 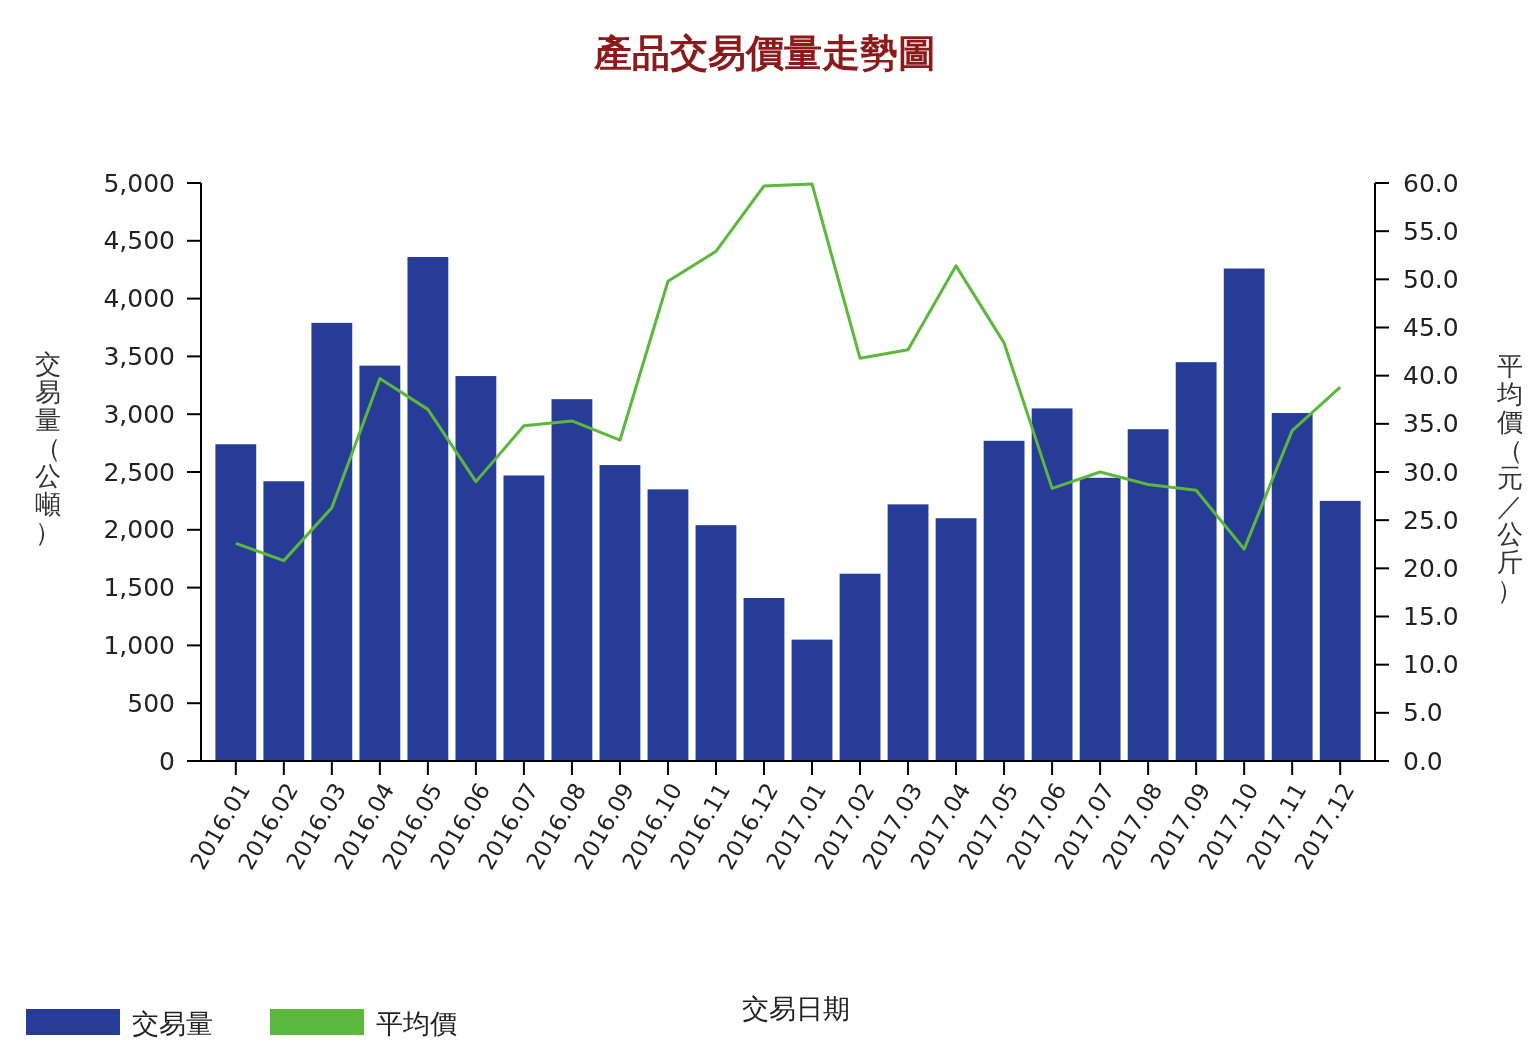 I want to click on legend-label: 交易量, so click(x=172, y=1023).